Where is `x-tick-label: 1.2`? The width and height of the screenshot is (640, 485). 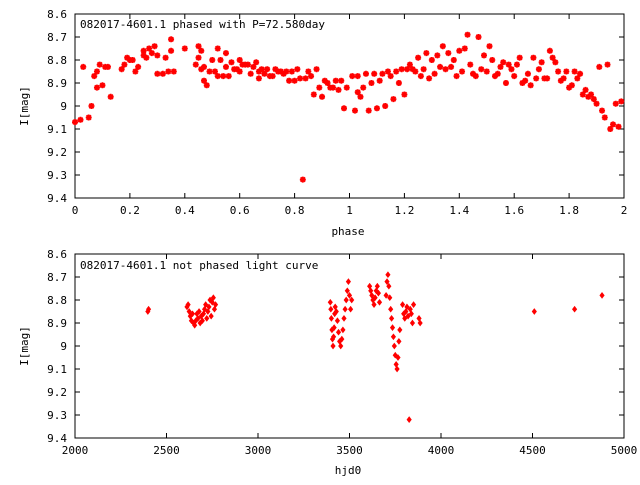 x-tick-label: 1.2 is located at coordinates (404, 210).